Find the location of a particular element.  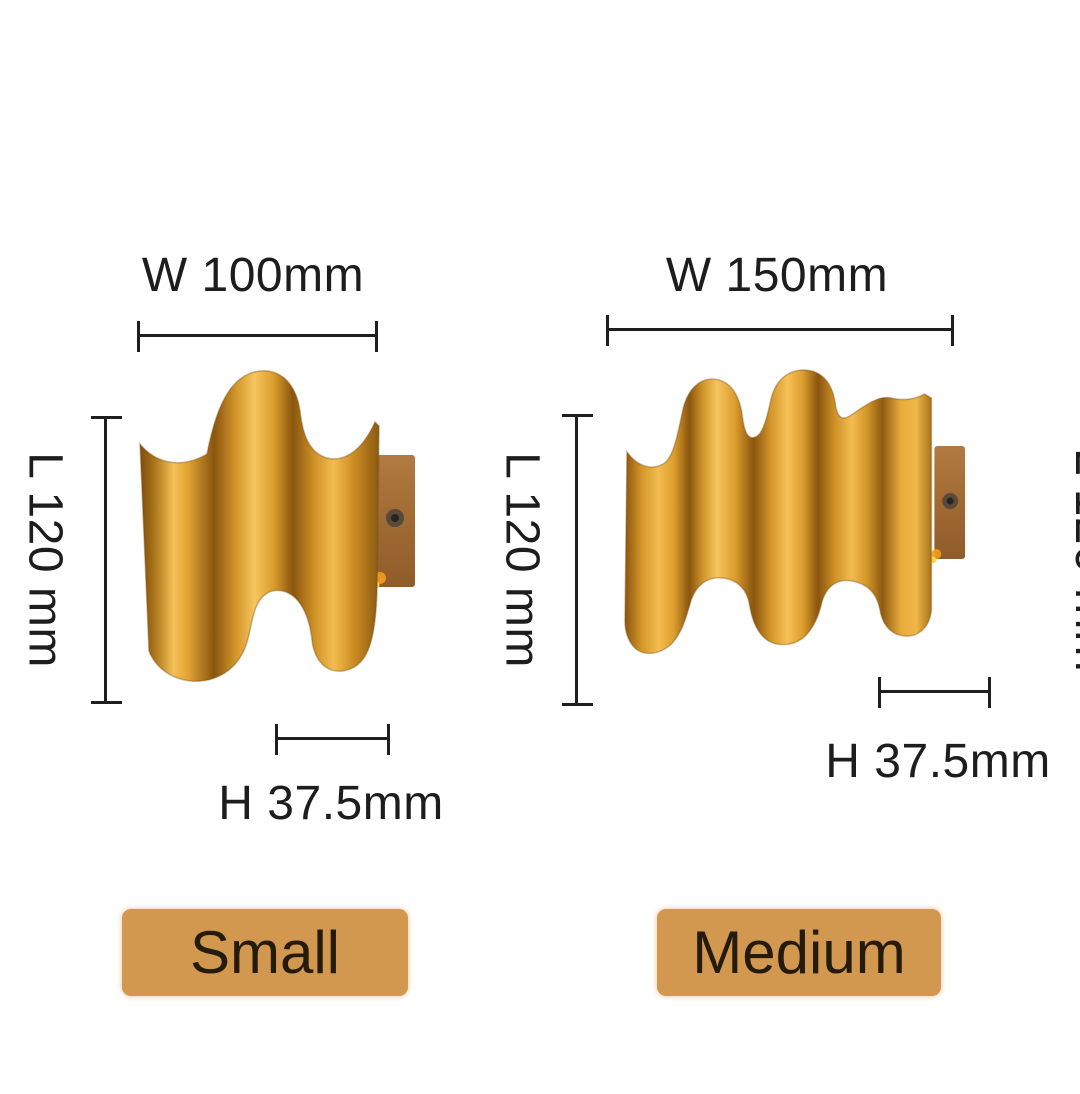

size-option-medium-button: Medium is located at coordinates (799, 952).